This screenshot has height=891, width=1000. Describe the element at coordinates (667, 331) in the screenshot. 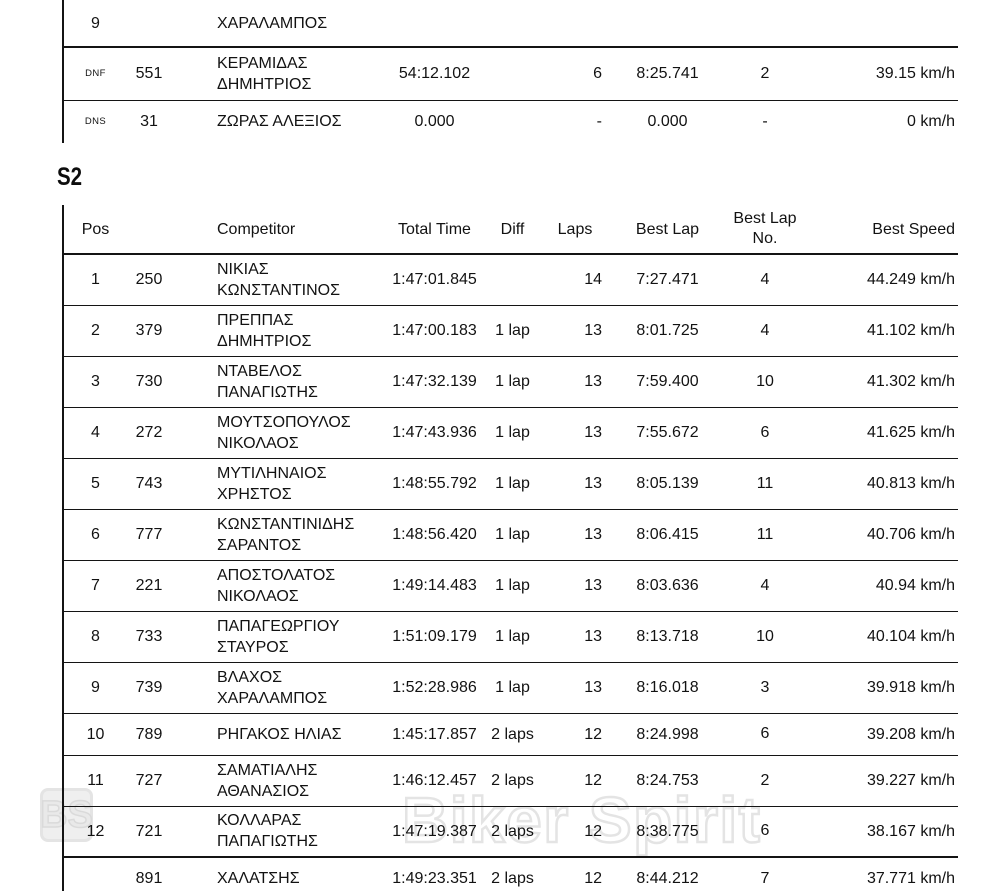

I see `best-lap-cell: 8:01.725` at that location.